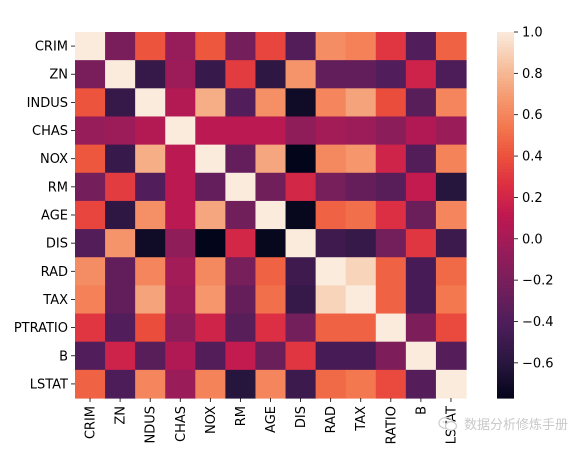 This screenshot has width=580, height=455. I want to click on heatmap-cell-lstat-rad, so click(331, 384).